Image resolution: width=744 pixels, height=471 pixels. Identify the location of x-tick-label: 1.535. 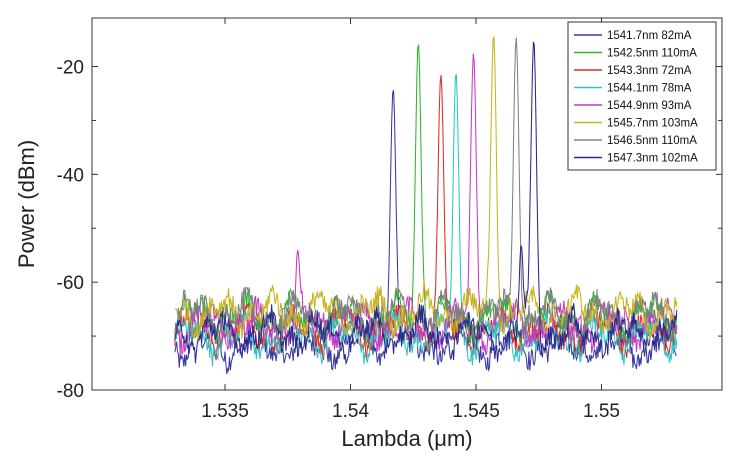
(225, 411).